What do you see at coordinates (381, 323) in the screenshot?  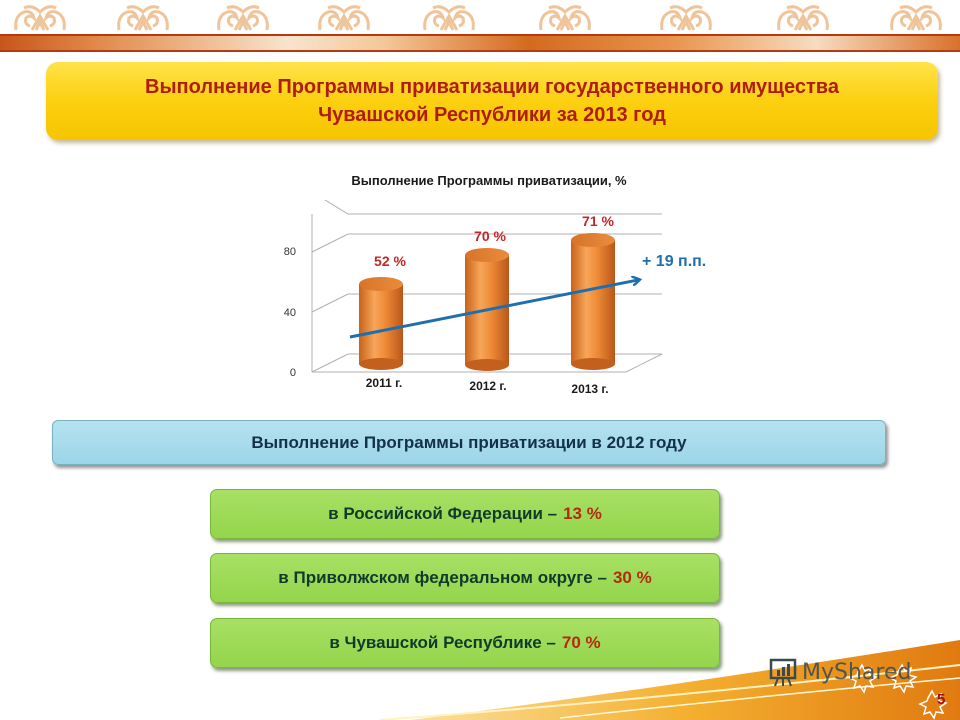 I see `bar-2011` at bounding box center [381, 323].